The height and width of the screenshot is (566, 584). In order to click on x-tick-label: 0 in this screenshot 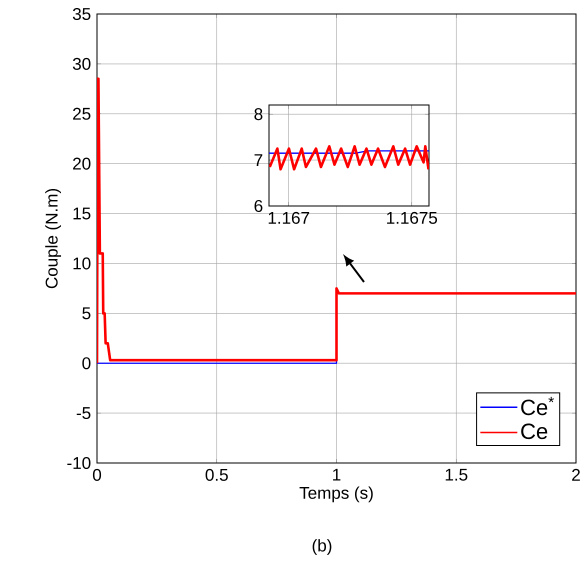, I will do `click(97, 474)`.